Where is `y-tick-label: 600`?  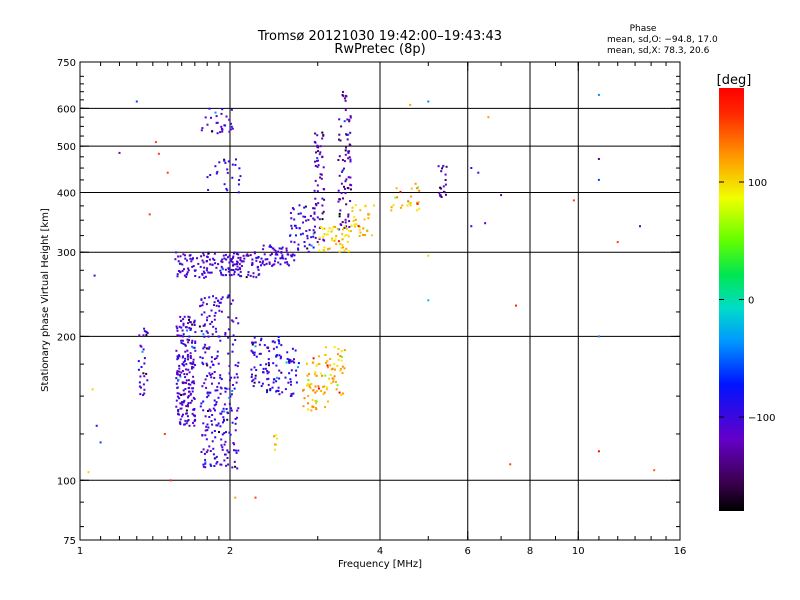
y-tick-label: 600 is located at coordinates (66, 109).